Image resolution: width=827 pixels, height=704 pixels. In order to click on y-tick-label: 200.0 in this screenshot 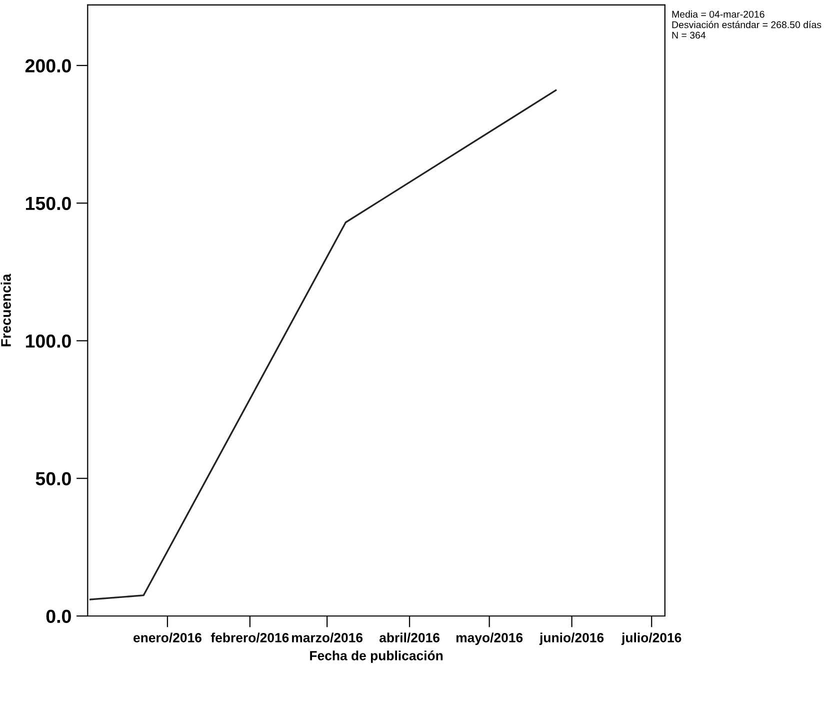, I will do `click(48, 65)`.